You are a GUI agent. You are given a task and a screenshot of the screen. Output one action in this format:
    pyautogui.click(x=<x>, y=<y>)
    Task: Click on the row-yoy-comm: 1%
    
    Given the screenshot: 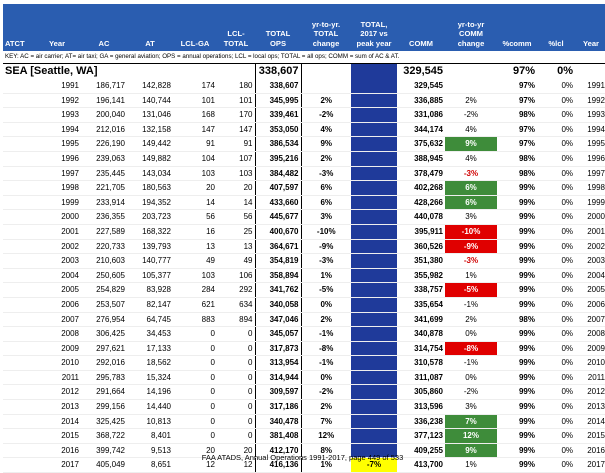 What is the action you would take?
    pyautogui.click(x=471, y=276)
    